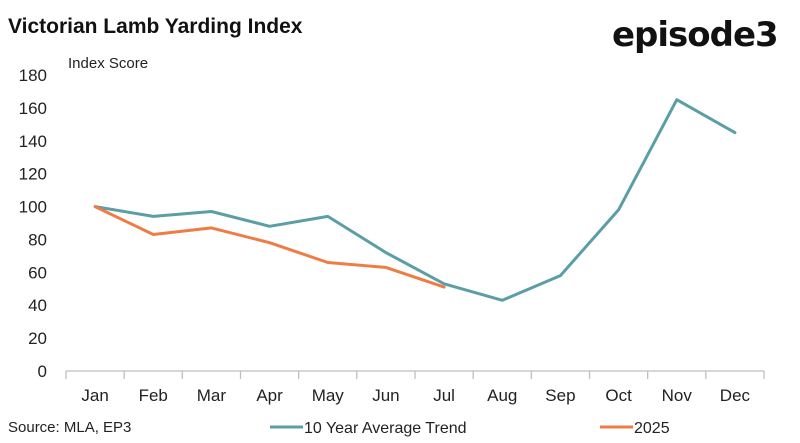 The height and width of the screenshot is (443, 800). Describe the element at coordinates (444, 395) in the screenshot. I see `x-tick-label: Jul` at that location.